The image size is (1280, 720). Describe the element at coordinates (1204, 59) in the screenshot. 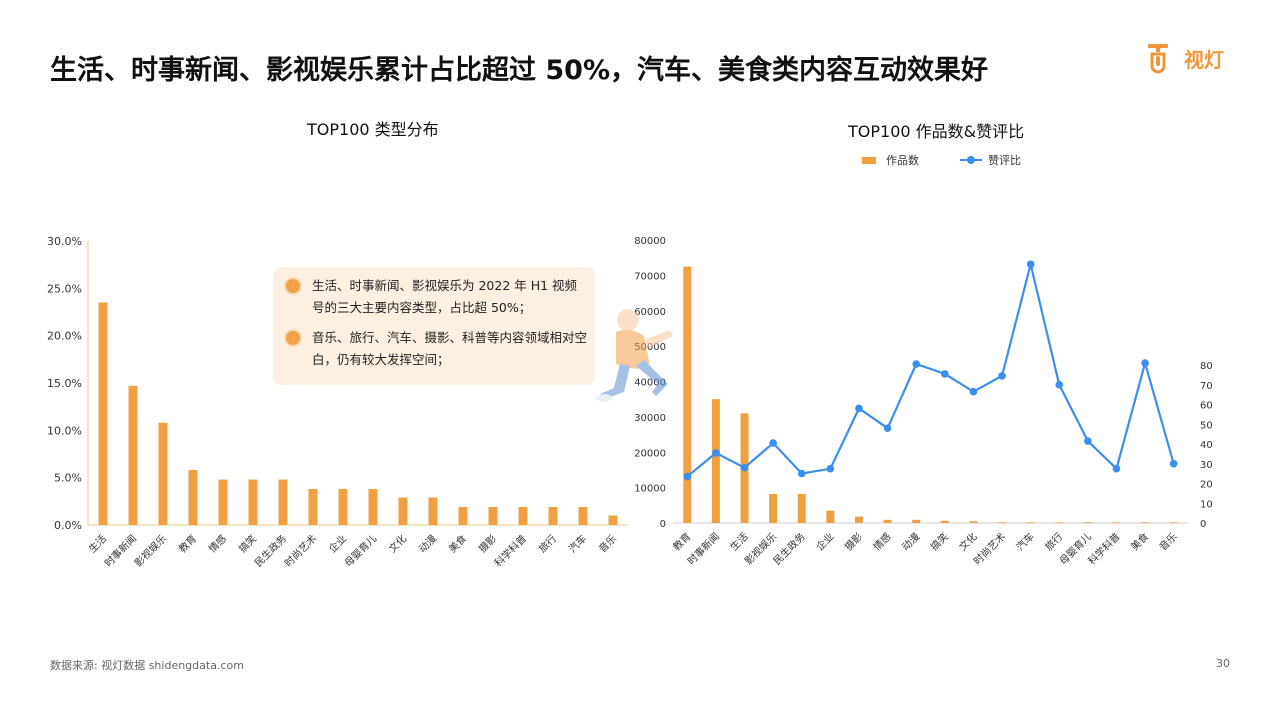

I see `logo-text: 视灯` at that location.